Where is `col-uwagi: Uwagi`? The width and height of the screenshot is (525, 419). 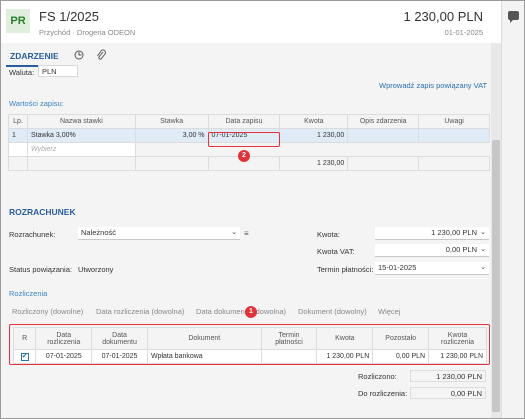
col-uwagi: Uwagi is located at coordinates (454, 121).